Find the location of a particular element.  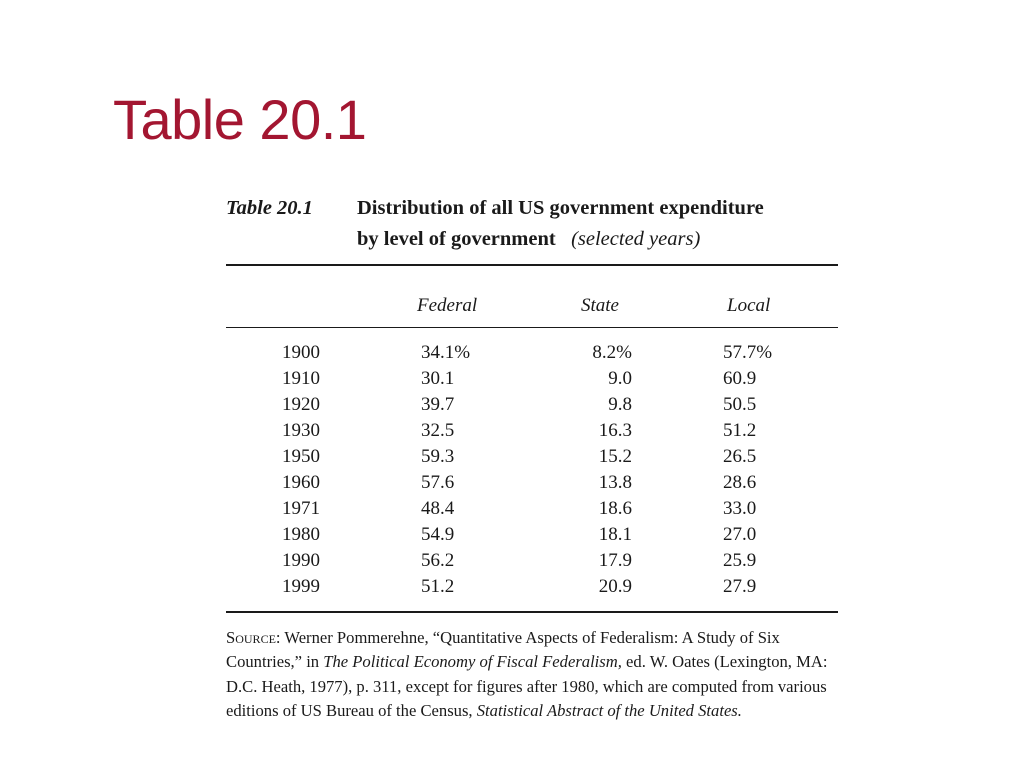

bottom-rule is located at coordinates (532, 612).